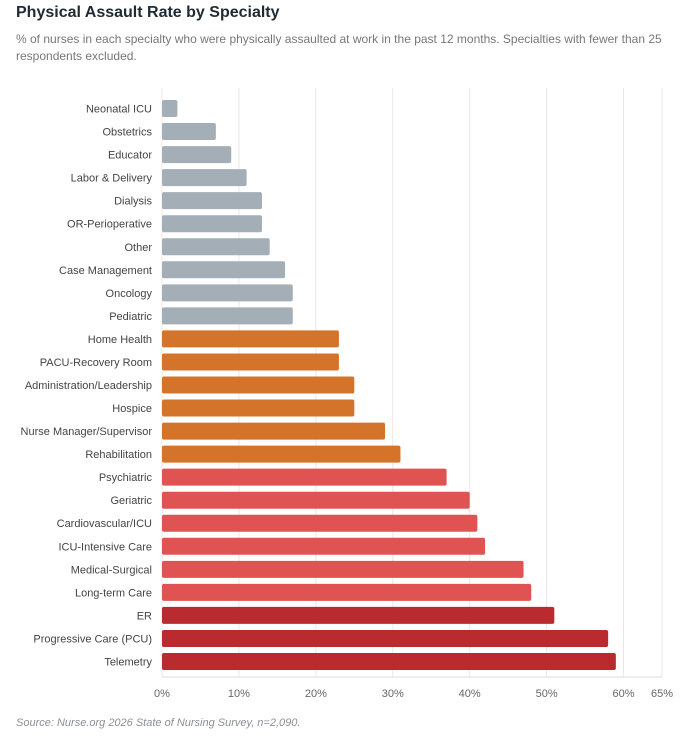  I want to click on category-label: ICU-Intensive Care, so click(105, 547).